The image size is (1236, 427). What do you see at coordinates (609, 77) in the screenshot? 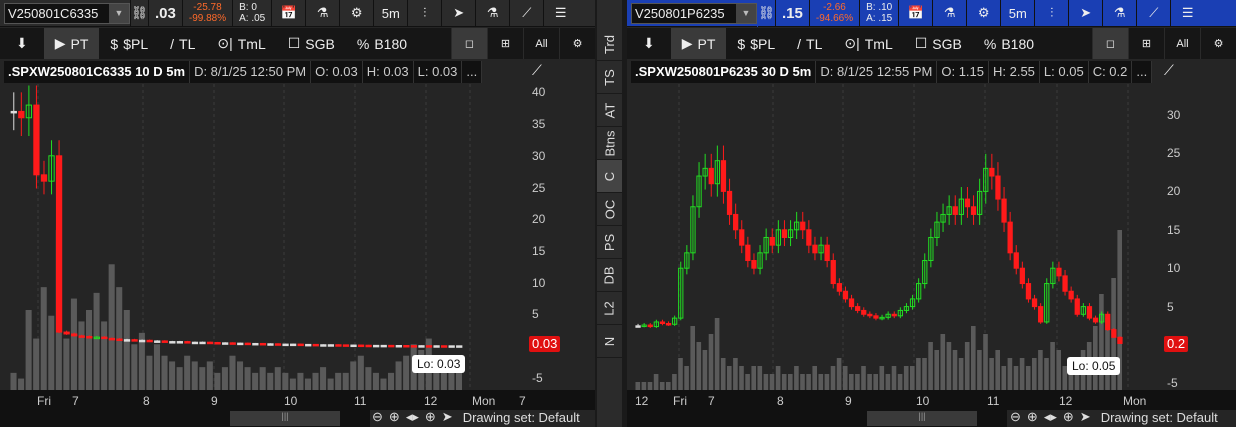
I see `sidebar-tab-ts: TS` at bounding box center [609, 77].